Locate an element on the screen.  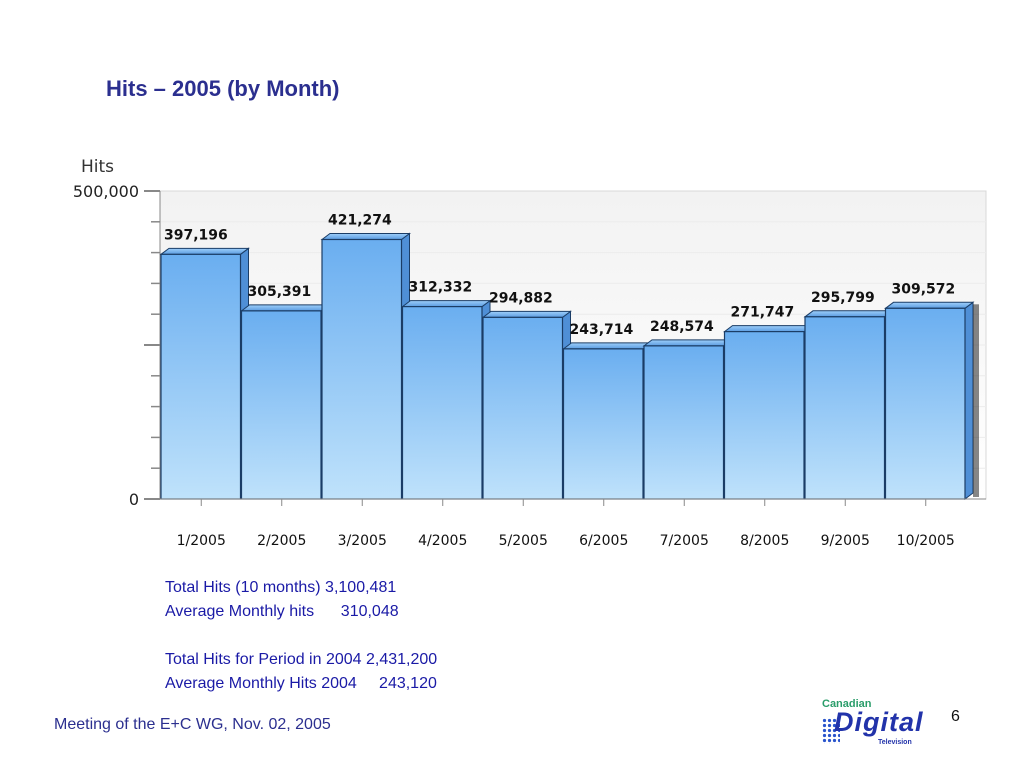
y-tick-label: 500,000 is located at coordinates (106, 191).